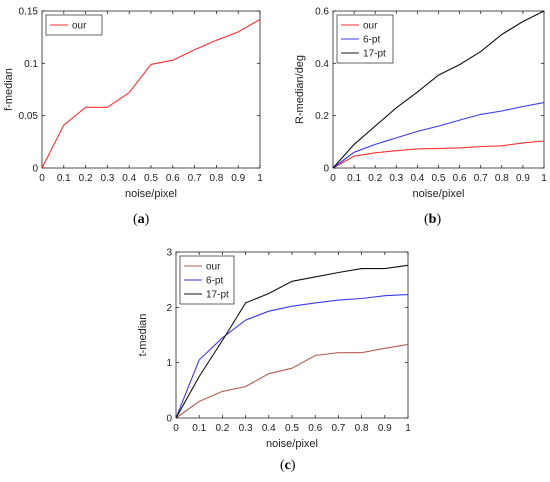 The height and width of the screenshot is (482, 550). I want to click on y-tick-label: 3, so click(169, 253).